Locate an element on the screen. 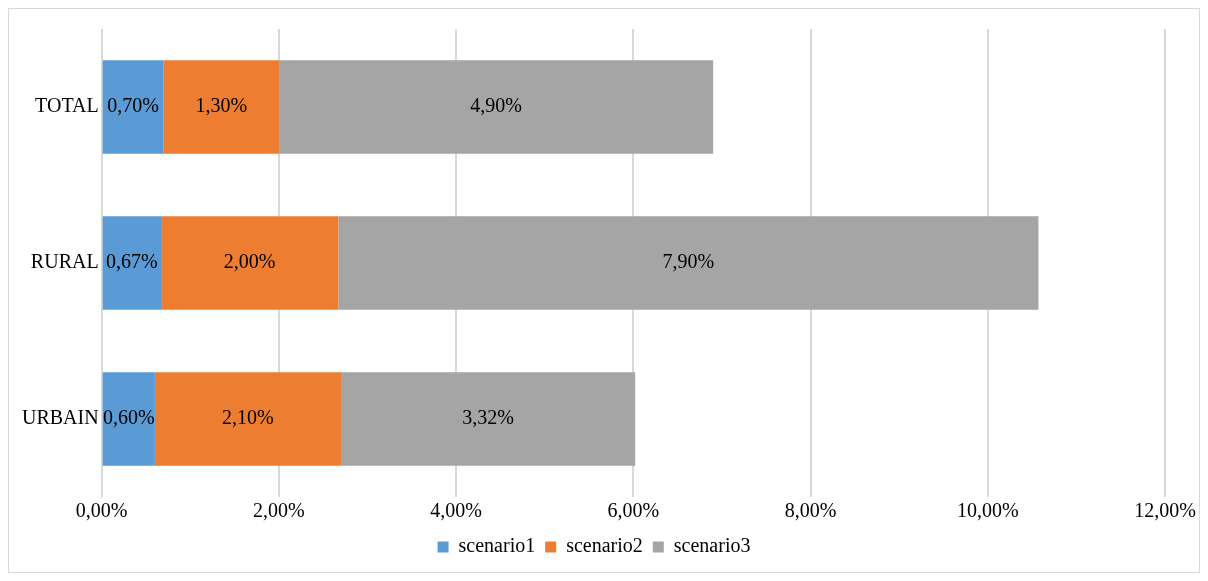 Image resolution: width=1208 pixels, height=581 pixels. data-label: 7,90% is located at coordinates (688, 261).